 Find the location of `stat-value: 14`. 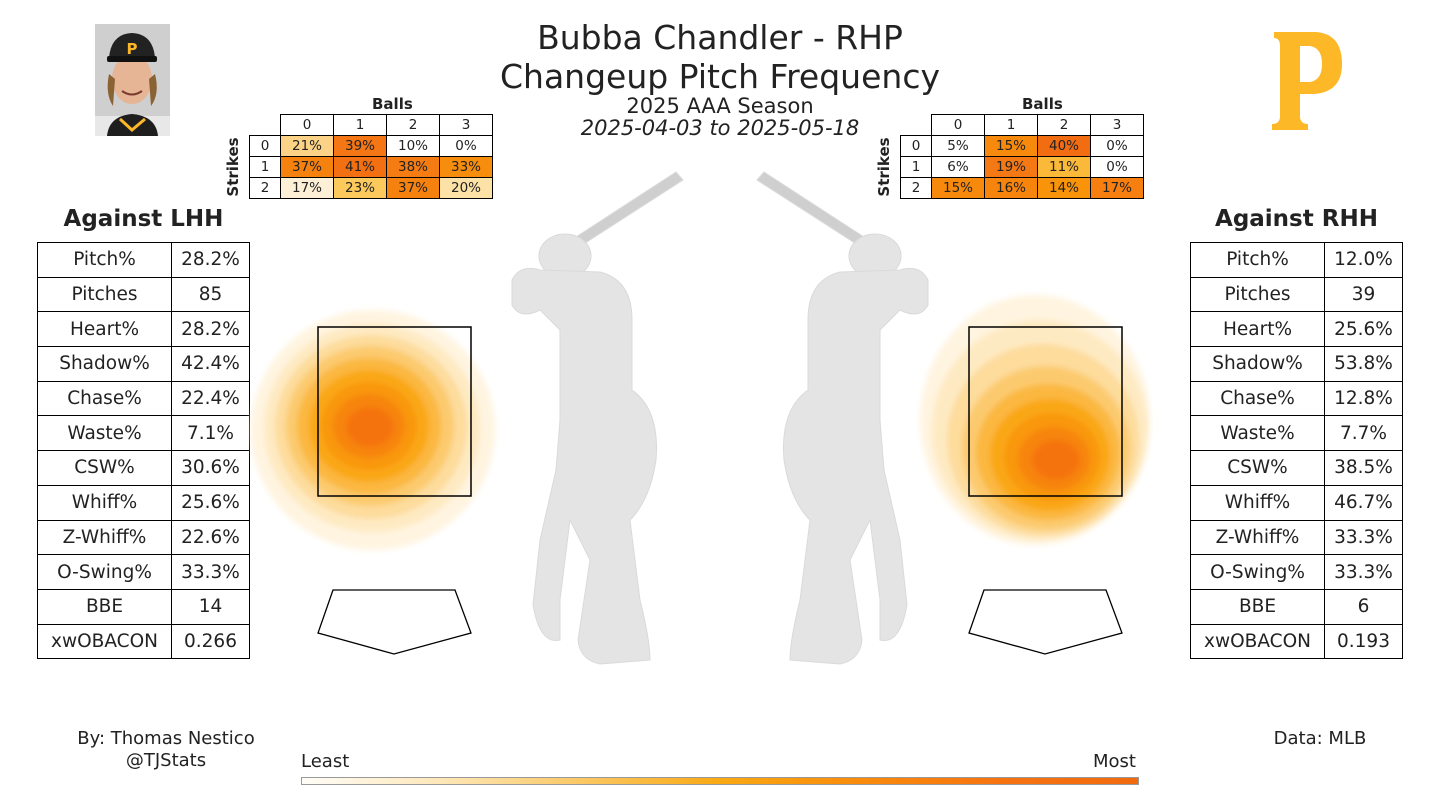

stat-value: 14 is located at coordinates (210, 606).